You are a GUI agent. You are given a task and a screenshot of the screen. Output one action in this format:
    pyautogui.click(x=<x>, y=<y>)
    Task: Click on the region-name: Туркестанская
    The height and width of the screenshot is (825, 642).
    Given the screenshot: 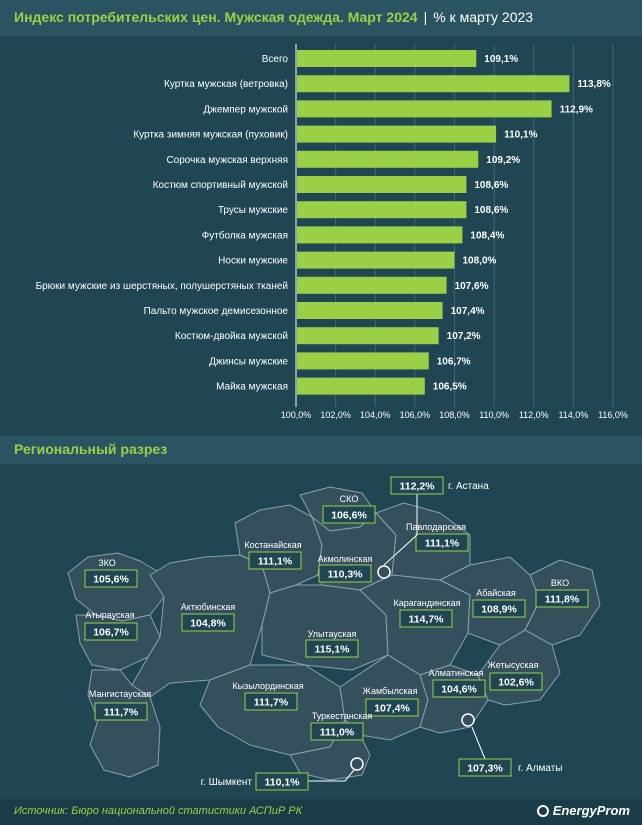 What is the action you would take?
    pyautogui.click(x=342, y=716)
    